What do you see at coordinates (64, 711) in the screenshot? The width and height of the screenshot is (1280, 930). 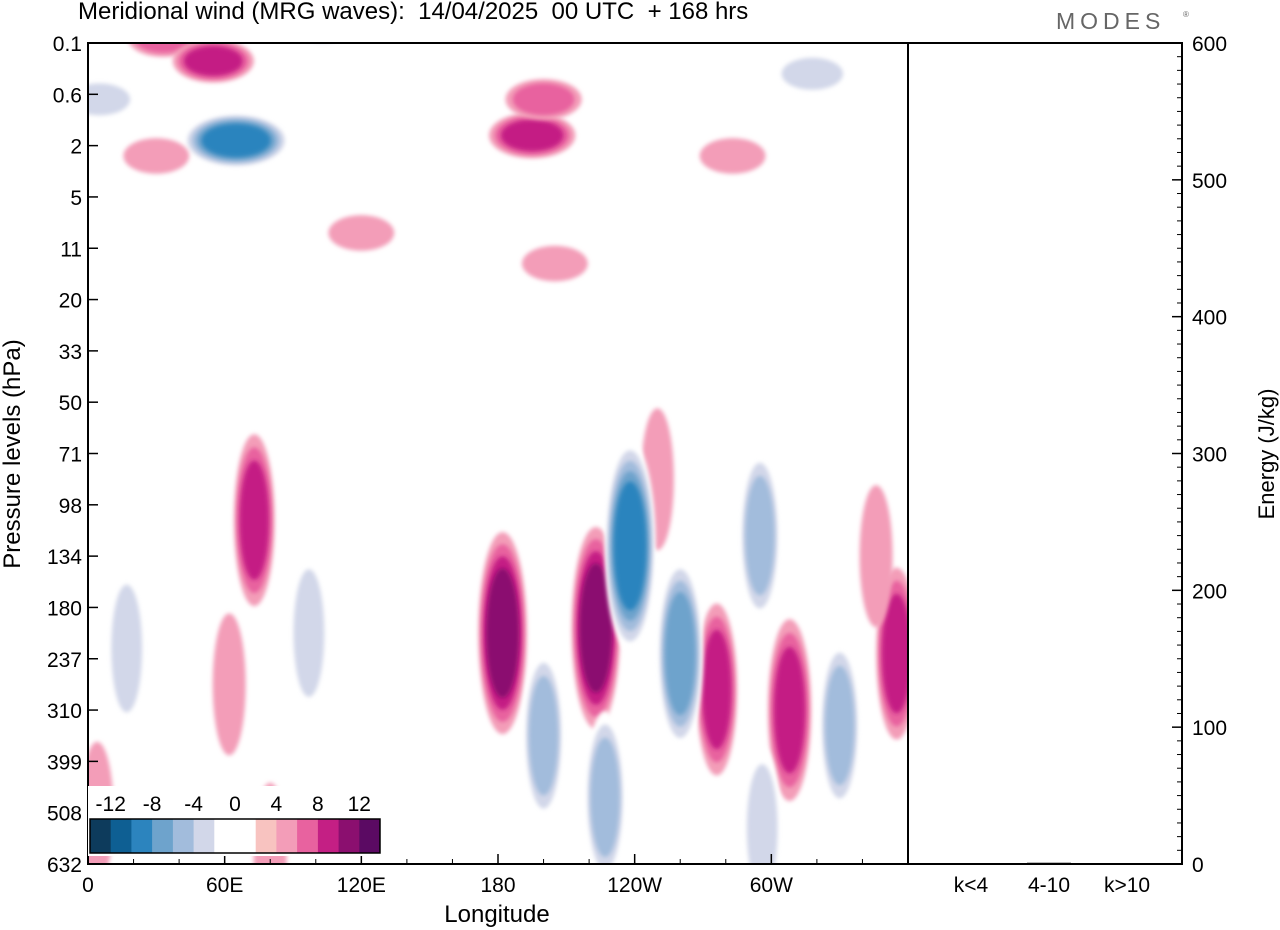 I see `y-tick-label-13: 310` at bounding box center [64, 711].